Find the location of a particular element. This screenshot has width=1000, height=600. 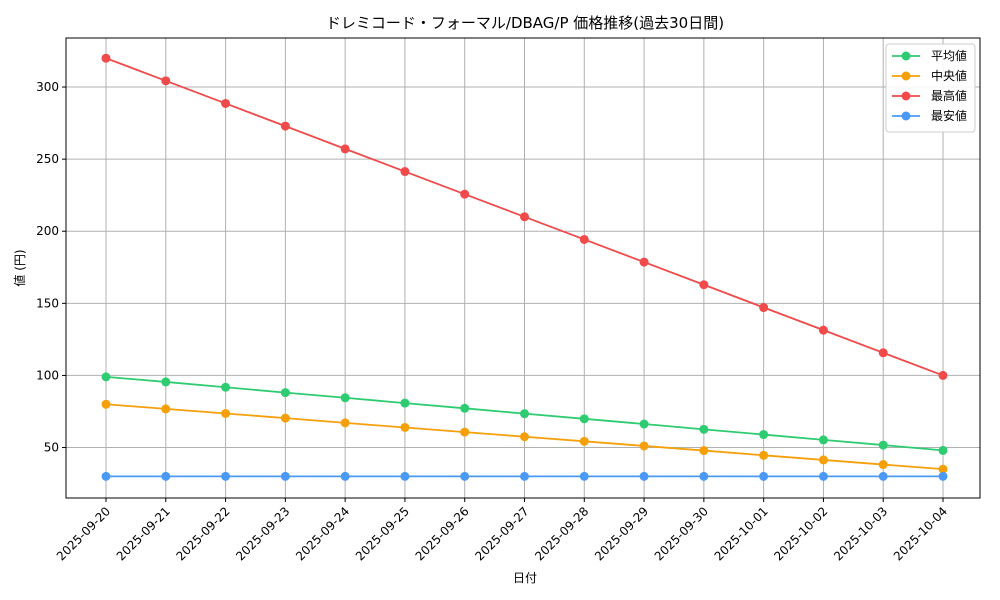

x-tick-label: 2025-10-01 is located at coordinates (741, 533).